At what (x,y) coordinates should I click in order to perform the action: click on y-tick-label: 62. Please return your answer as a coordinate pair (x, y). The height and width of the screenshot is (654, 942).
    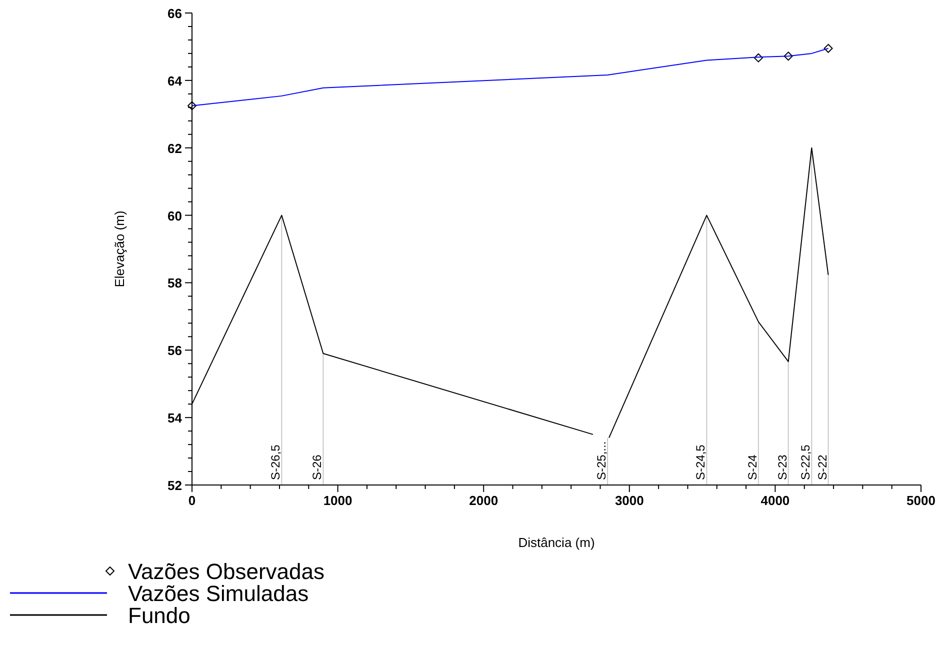
    Looking at the image, I should click on (175, 148).